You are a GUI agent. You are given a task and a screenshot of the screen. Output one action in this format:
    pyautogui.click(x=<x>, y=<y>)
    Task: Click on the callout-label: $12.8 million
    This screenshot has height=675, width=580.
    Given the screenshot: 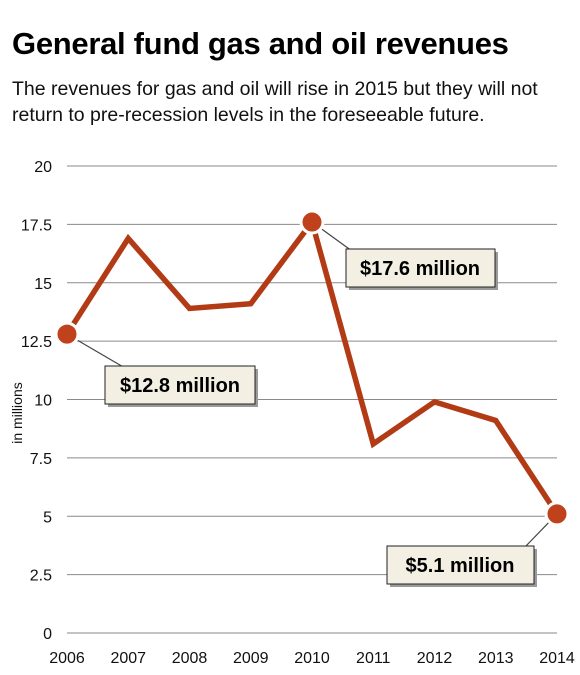 What is the action you would take?
    pyautogui.click(x=180, y=386)
    